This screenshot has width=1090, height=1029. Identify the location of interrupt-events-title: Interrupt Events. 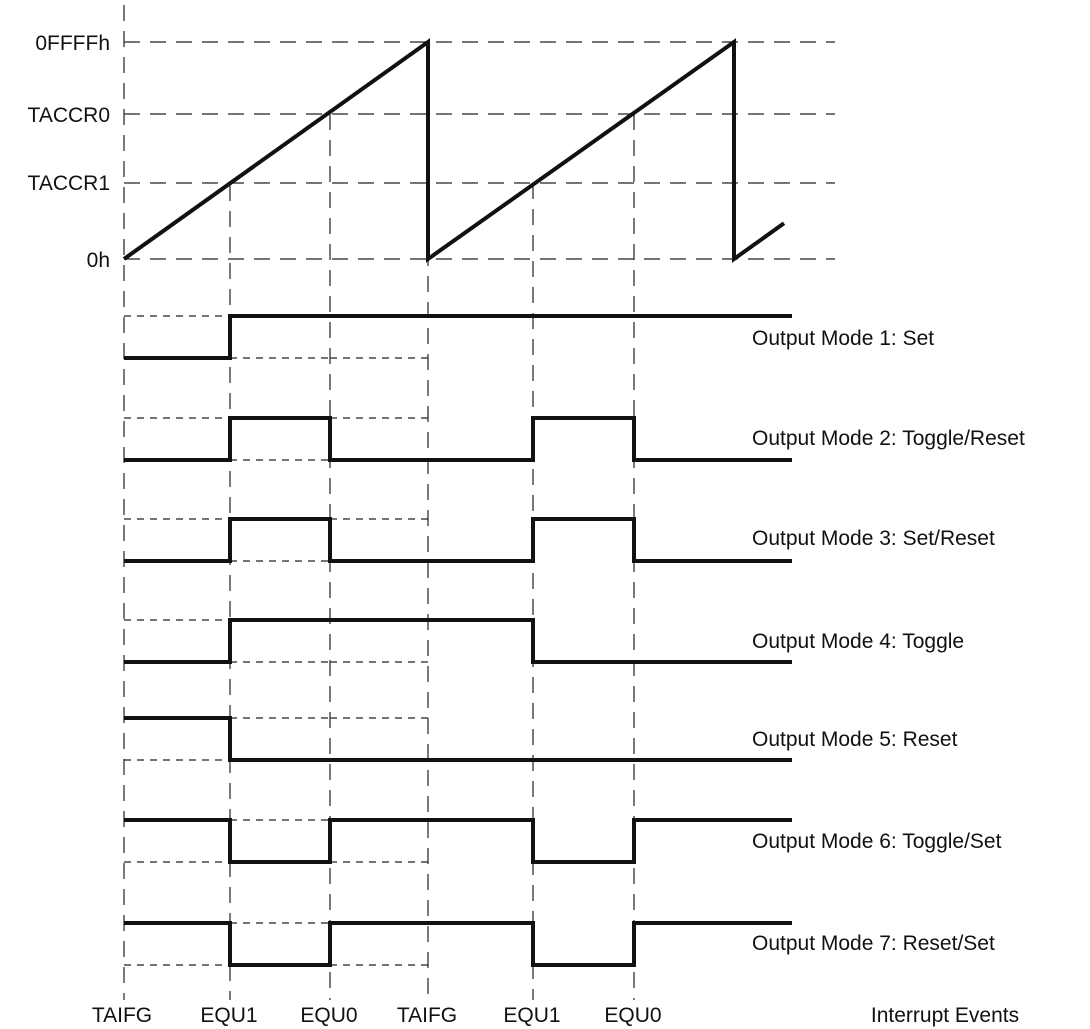
(945, 1015).